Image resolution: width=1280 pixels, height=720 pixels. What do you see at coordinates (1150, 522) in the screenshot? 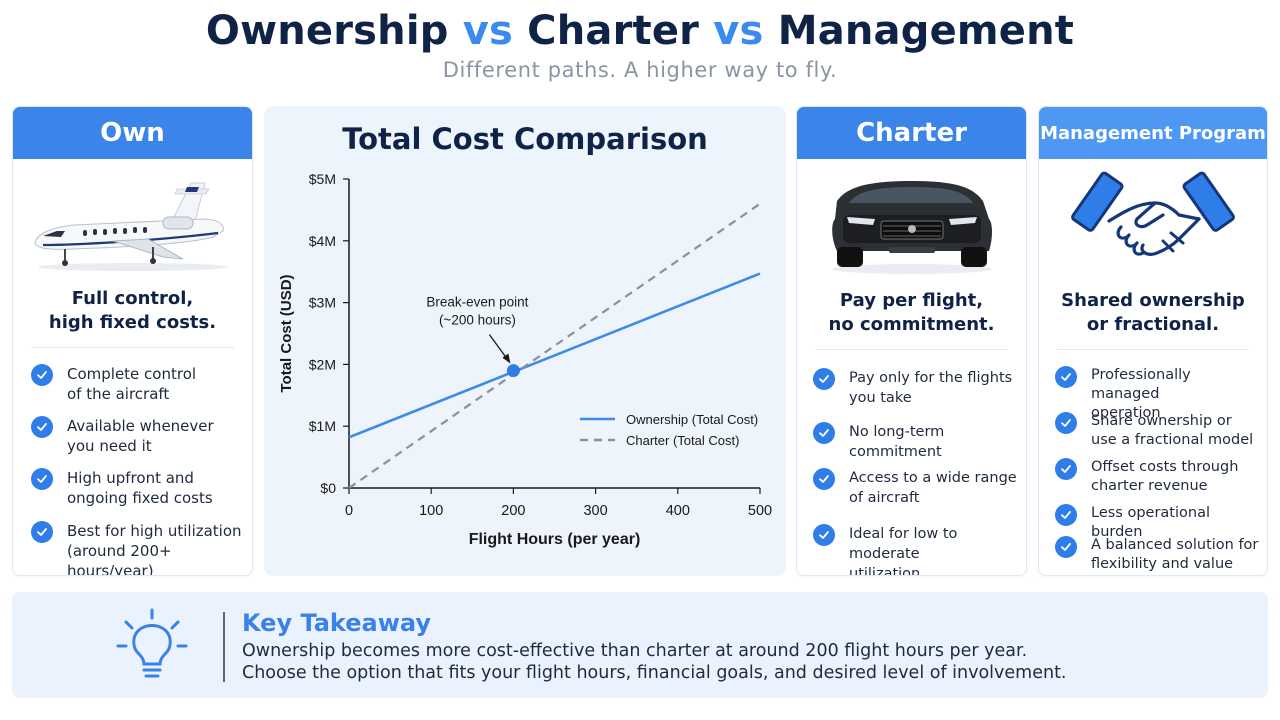
I see `management-feature-text: Less operational burden` at bounding box center [1150, 522].